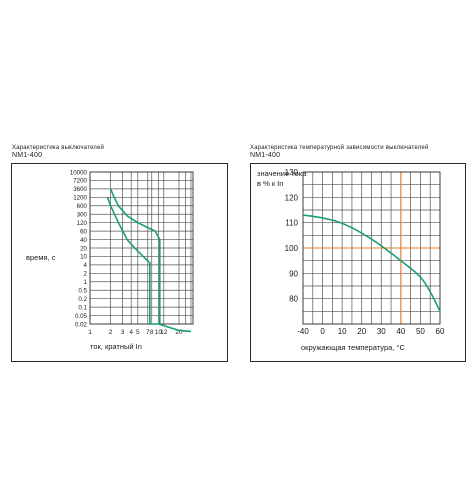 This screenshot has height=500, width=475. Describe the element at coordinates (135, 256) in the screenshot. I see `trip-curve-upper` at that location.